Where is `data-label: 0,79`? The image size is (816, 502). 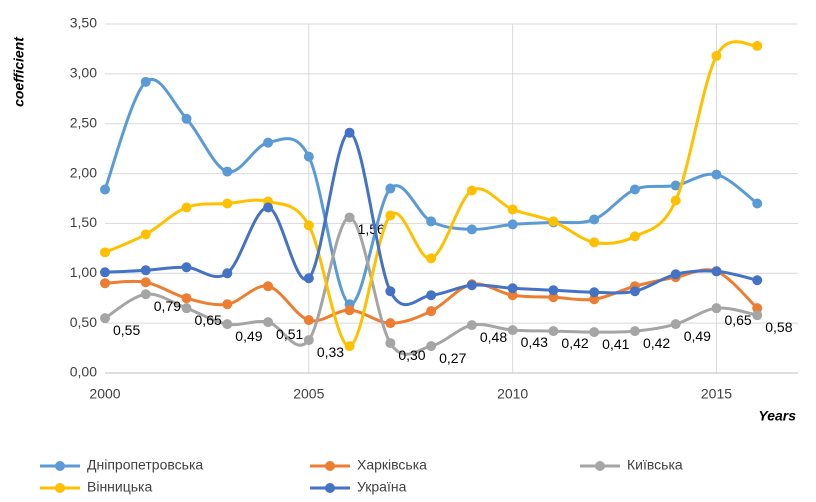
data-label: 0,79 is located at coordinates (167, 306).